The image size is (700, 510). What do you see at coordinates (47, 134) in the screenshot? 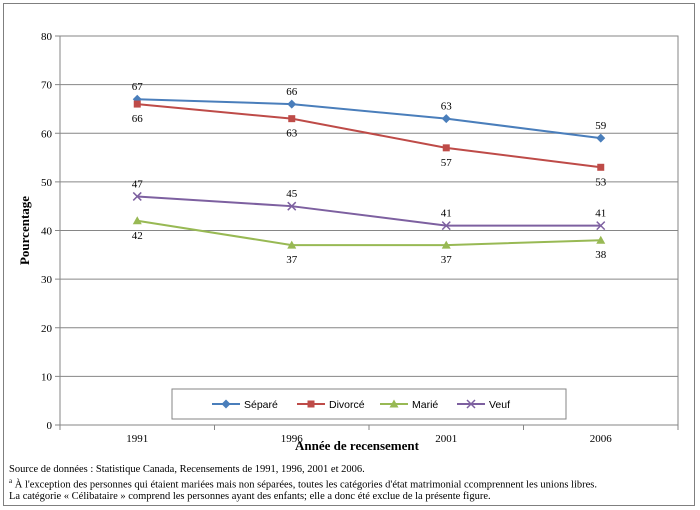
I see `y-tick-label: 60` at bounding box center [47, 134].